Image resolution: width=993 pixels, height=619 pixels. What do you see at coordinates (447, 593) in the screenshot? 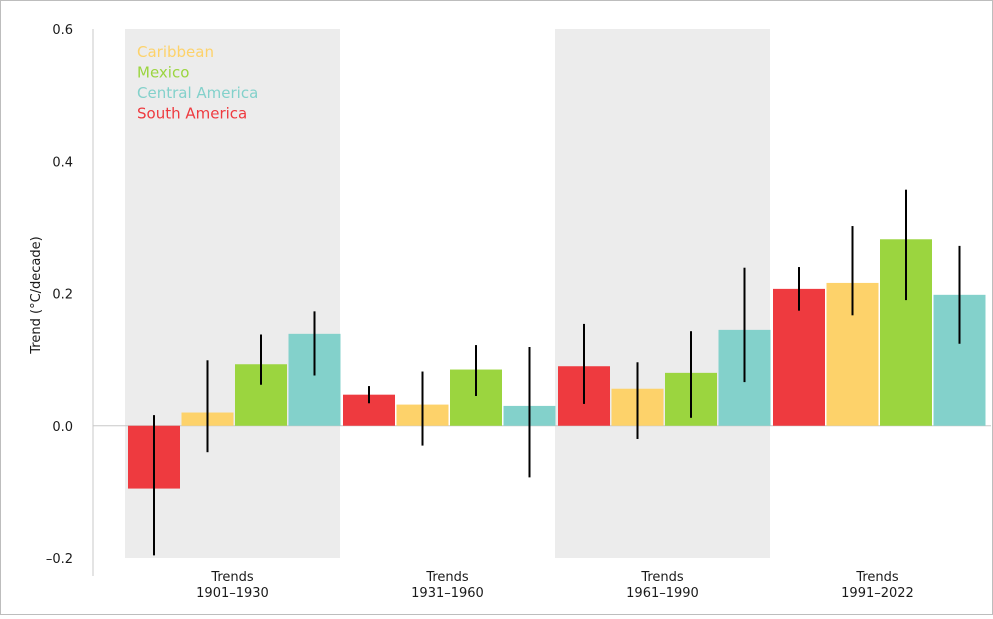
I see `x-tick-label: 1931–1960` at bounding box center [447, 593].